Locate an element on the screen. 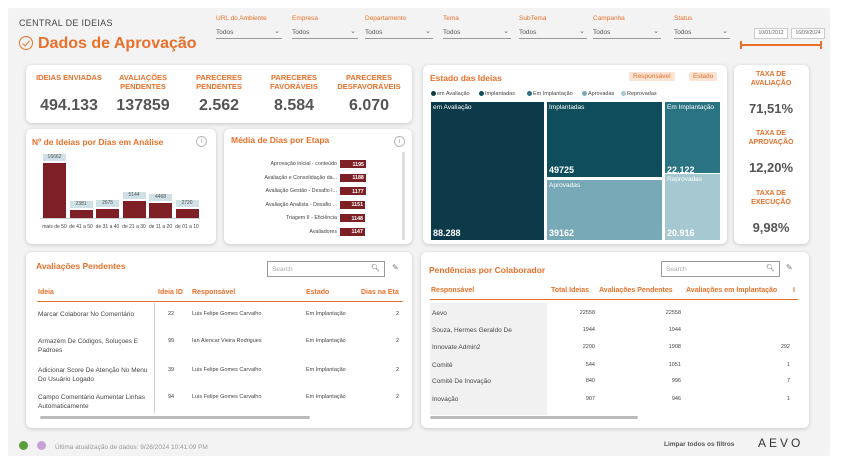 The height and width of the screenshot is (460, 845). chevron-down-icon: ⌄ is located at coordinates (656, 31).